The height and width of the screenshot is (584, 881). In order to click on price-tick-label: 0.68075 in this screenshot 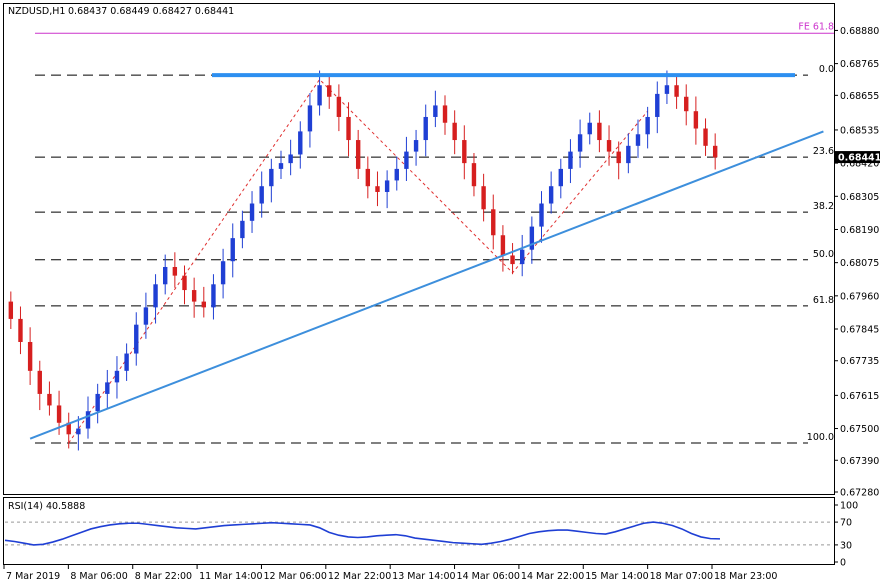, I will do `click(859, 263)`.